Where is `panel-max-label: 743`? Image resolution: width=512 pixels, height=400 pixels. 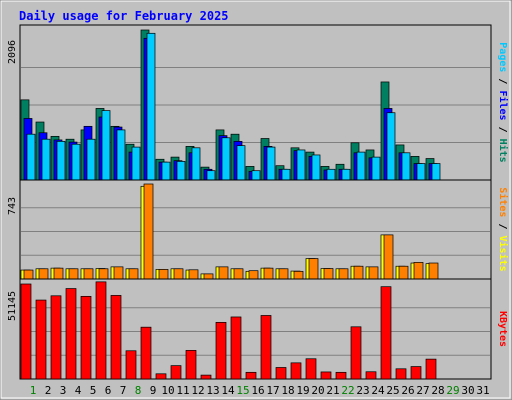 panel-max-label: 743 is located at coordinates (12, 206).